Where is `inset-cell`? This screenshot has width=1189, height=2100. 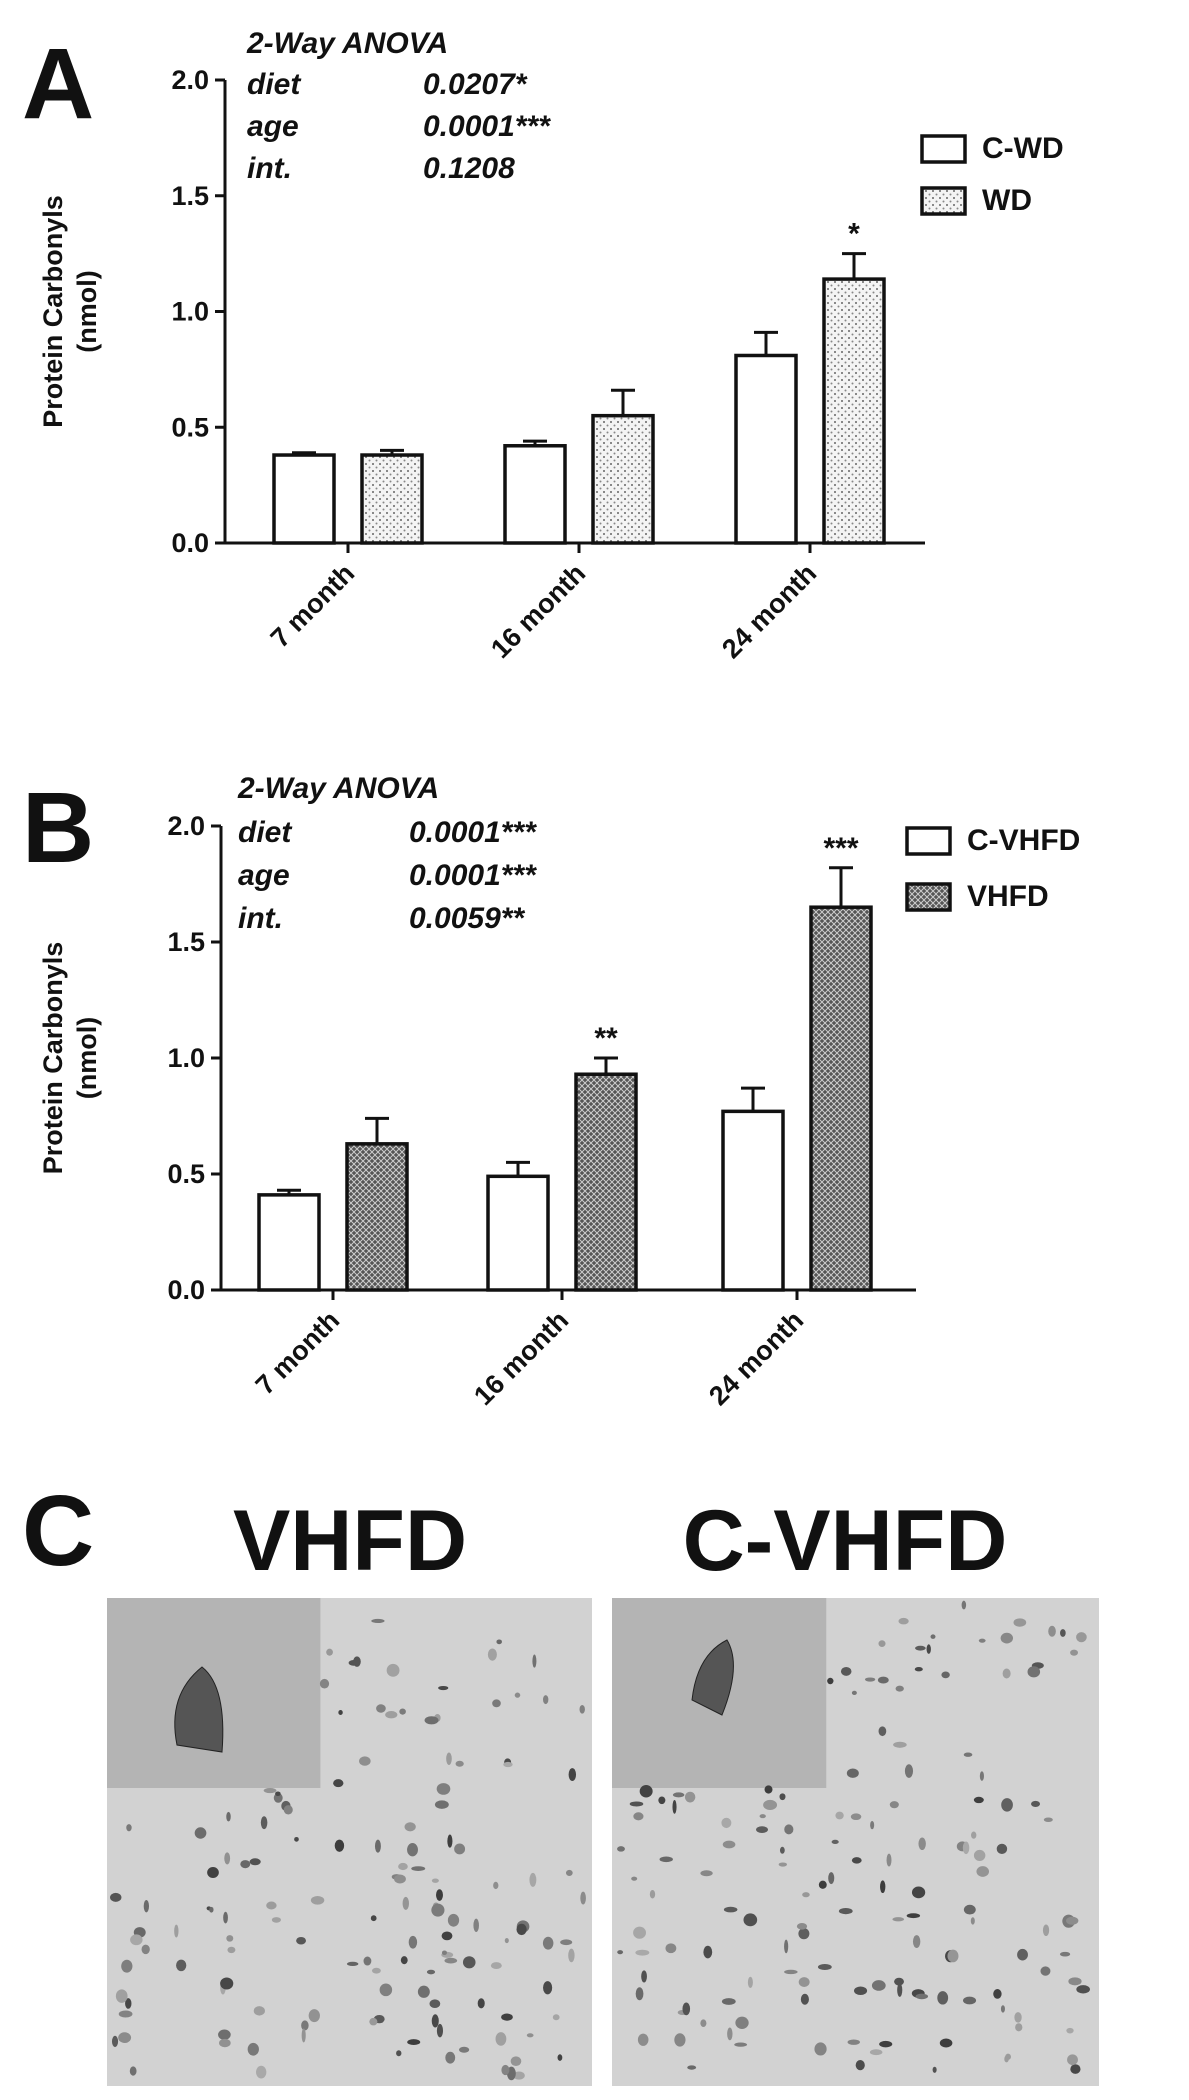 inset-cell is located at coordinates (712, 1677).